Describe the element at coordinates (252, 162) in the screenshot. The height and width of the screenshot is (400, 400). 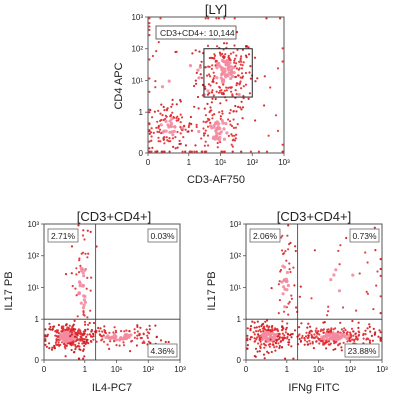
I see `x-tick-label: 10²` at that location.